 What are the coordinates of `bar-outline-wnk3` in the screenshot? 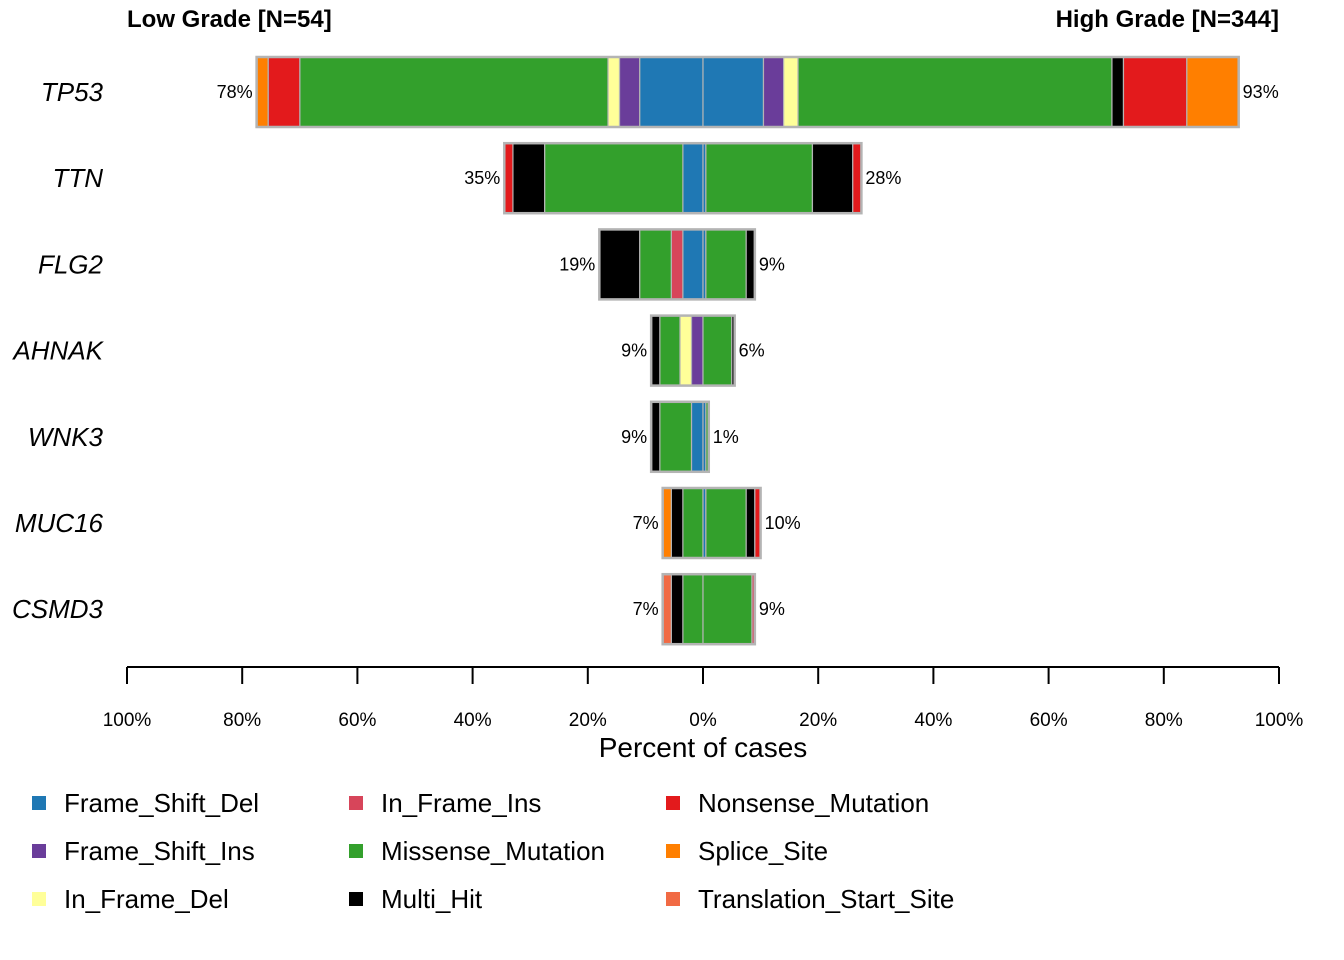 It's located at (680, 437).